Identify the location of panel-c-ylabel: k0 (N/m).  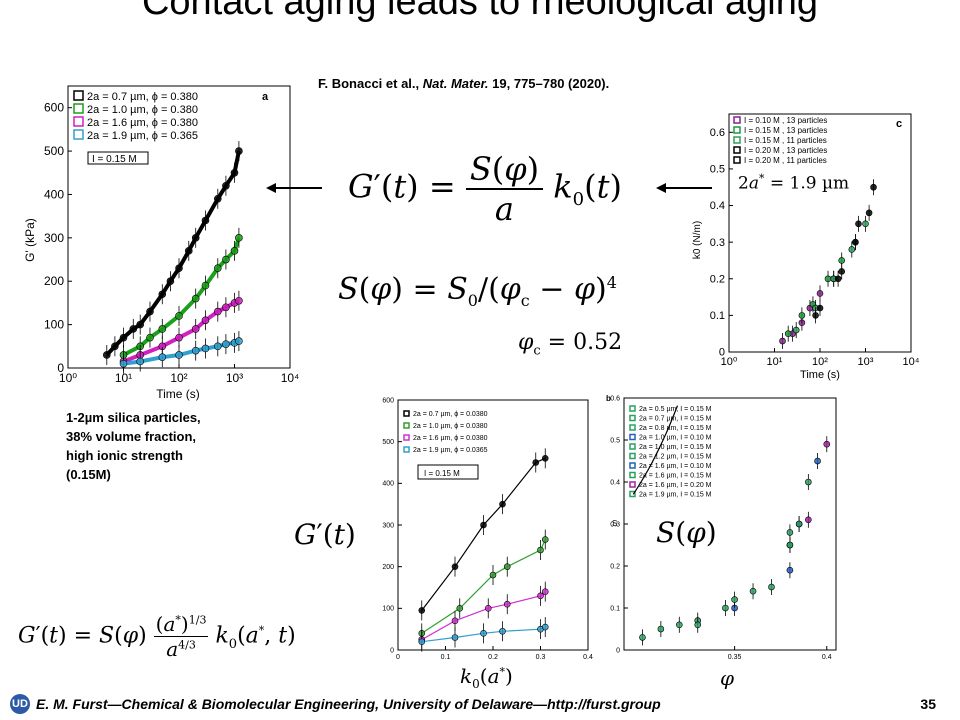
(697, 240).